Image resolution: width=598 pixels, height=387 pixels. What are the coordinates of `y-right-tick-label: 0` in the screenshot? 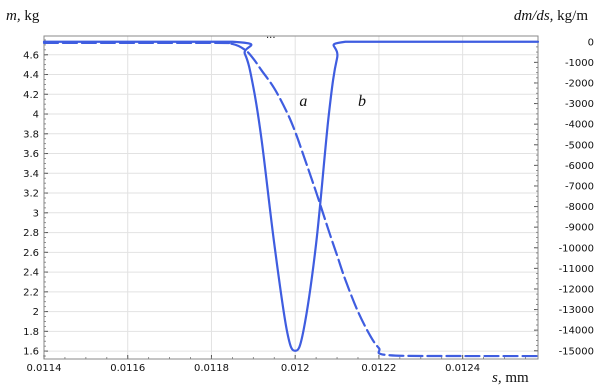 It's located at (591, 42).